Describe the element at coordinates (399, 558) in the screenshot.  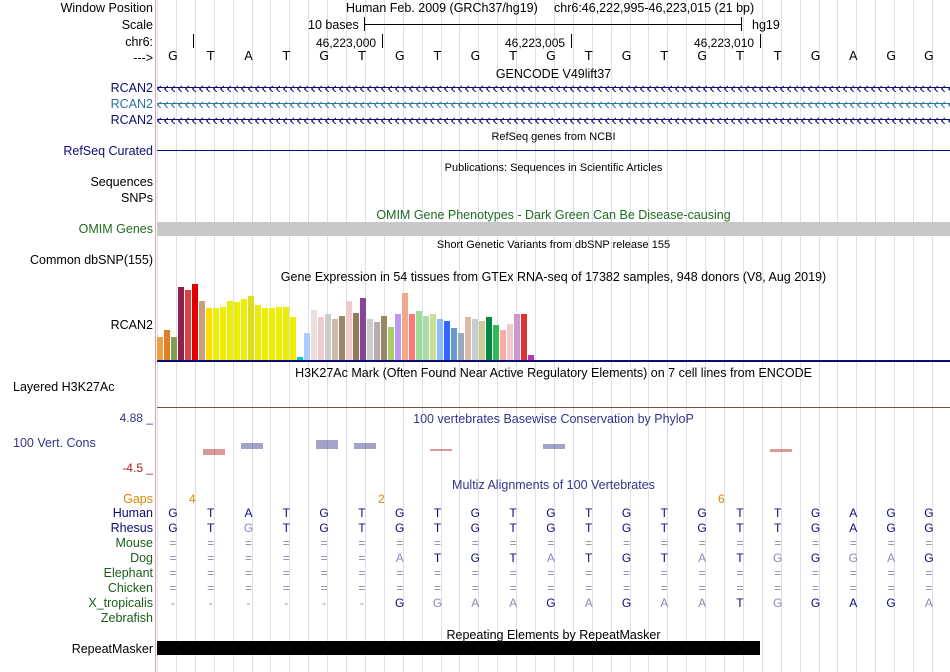
I see `aligned-base: A` at that location.